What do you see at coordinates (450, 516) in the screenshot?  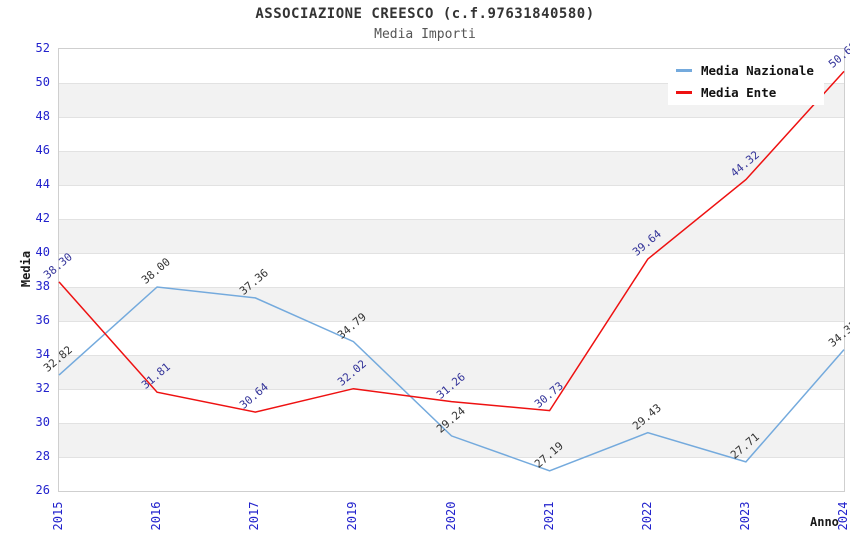 I see `x-tick-label: 2020` at bounding box center [450, 516].